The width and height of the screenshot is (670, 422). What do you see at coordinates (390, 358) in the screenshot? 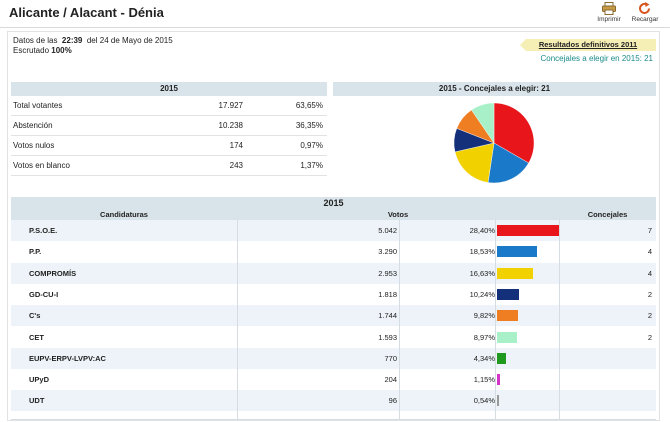
I see `party-votes: 770` at bounding box center [390, 358].